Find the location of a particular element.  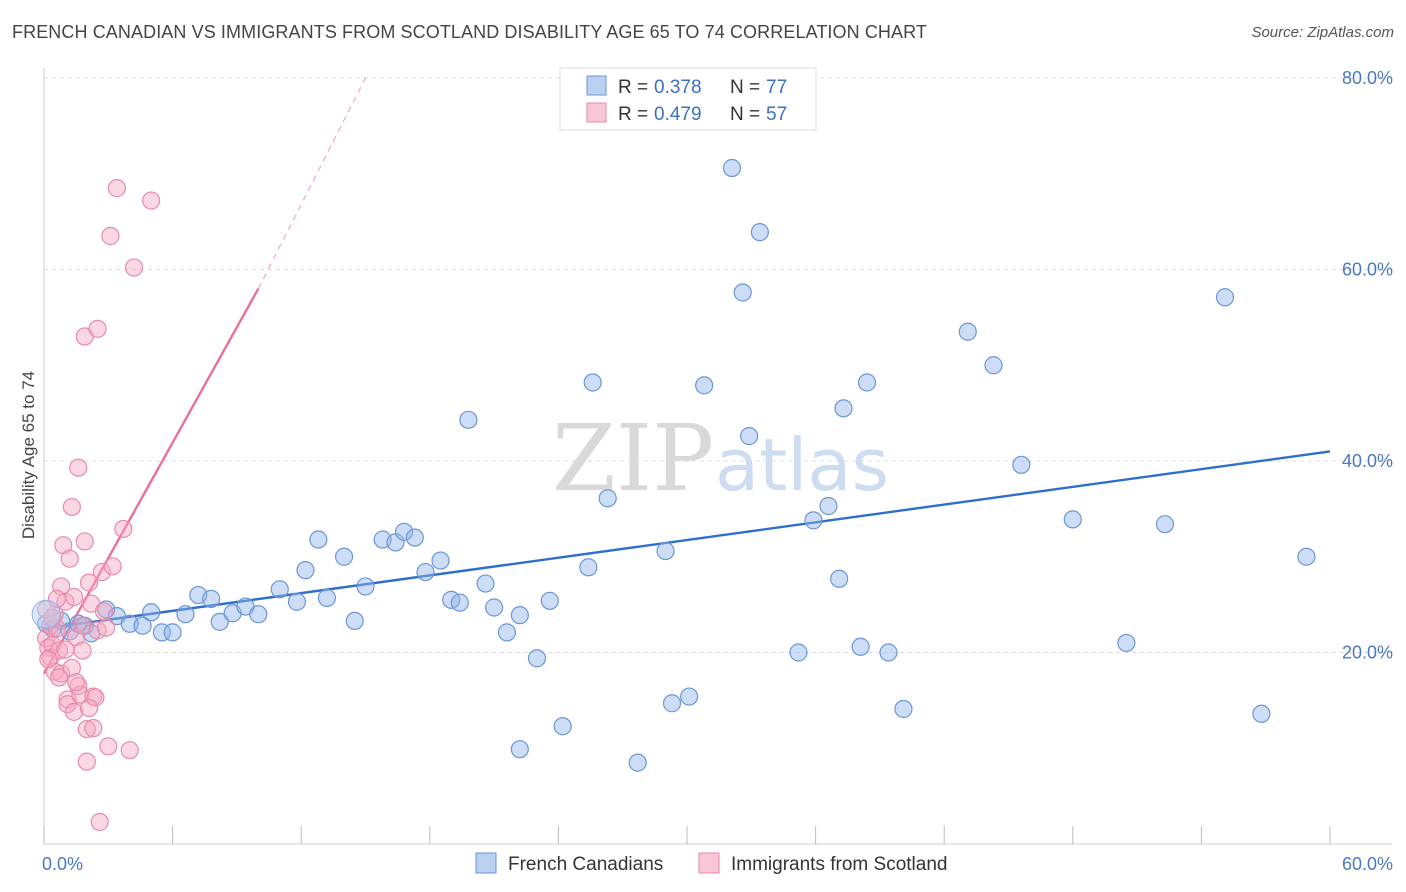

legend-r-value: 0.378 is located at coordinates (678, 87).